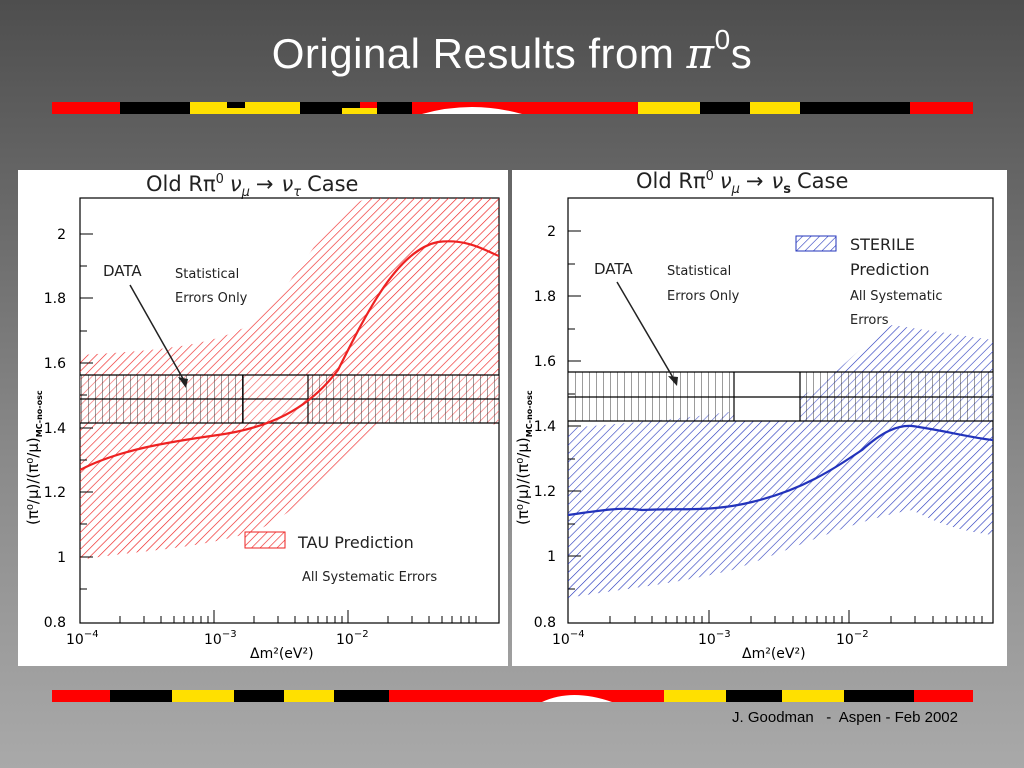 The height and width of the screenshot is (768, 1024). Describe the element at coordinates (742, 183) in the screenshot. I see `sterile-plot-title: Old Rπ0 νμ → νs Case` at that location.